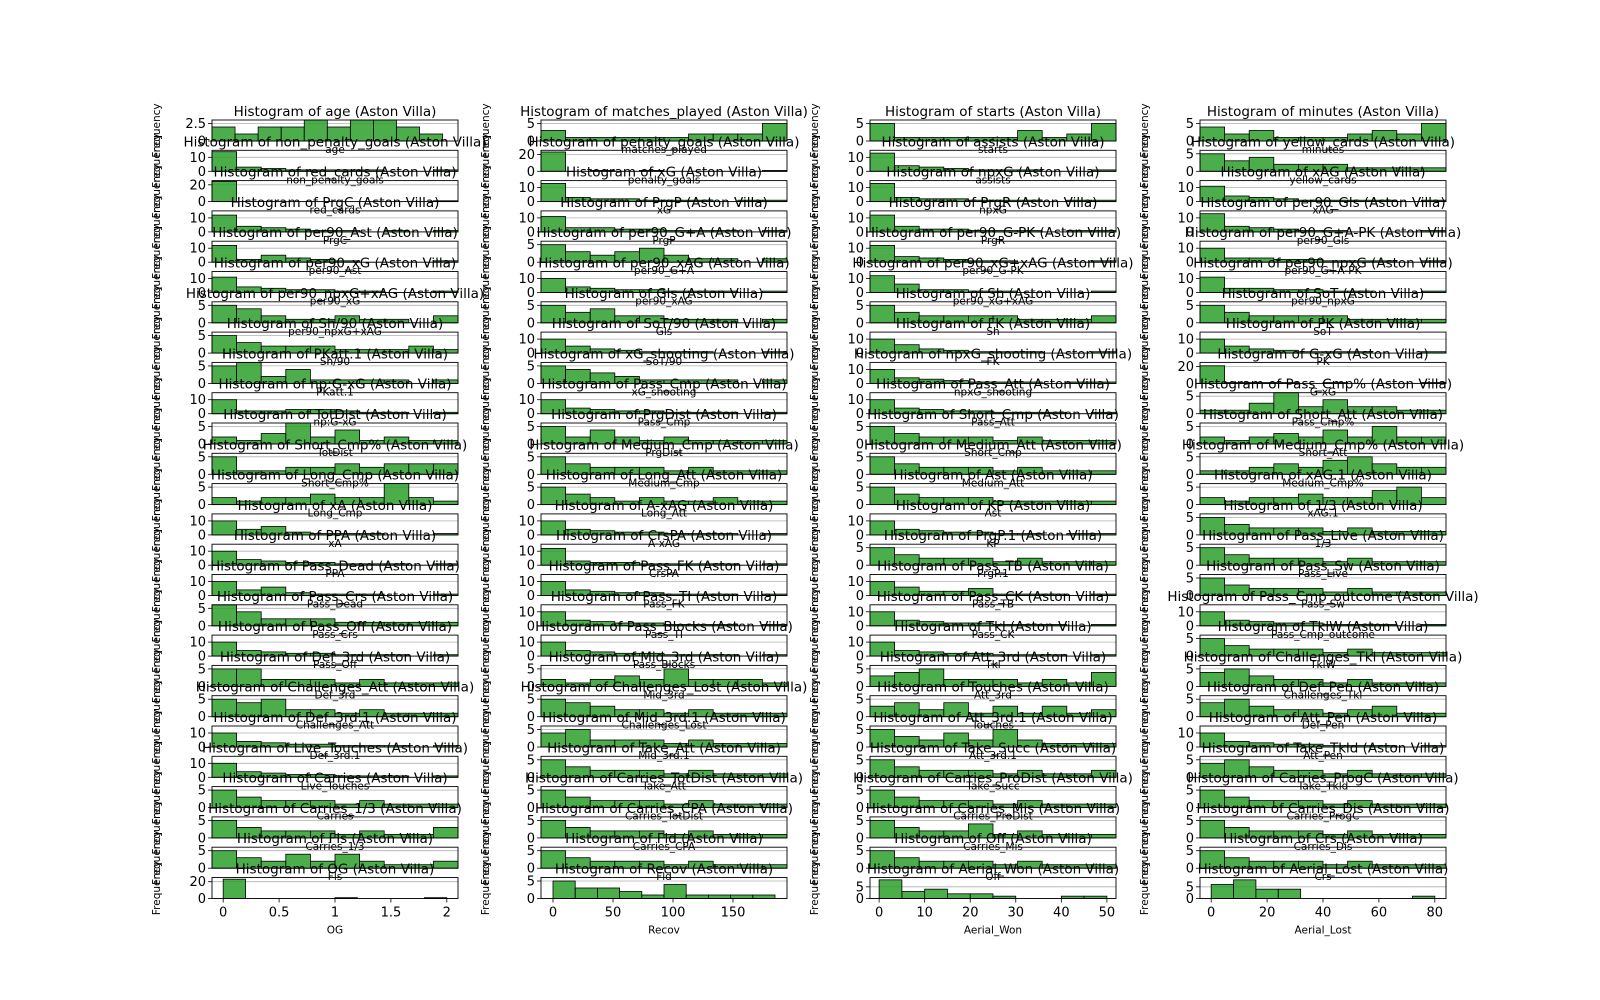 The width and height of the screenshot is (1600, 1000). Describe the element at coordinates (613, 913) in the screenshot. I see `x-tick-label: 50` at that location.